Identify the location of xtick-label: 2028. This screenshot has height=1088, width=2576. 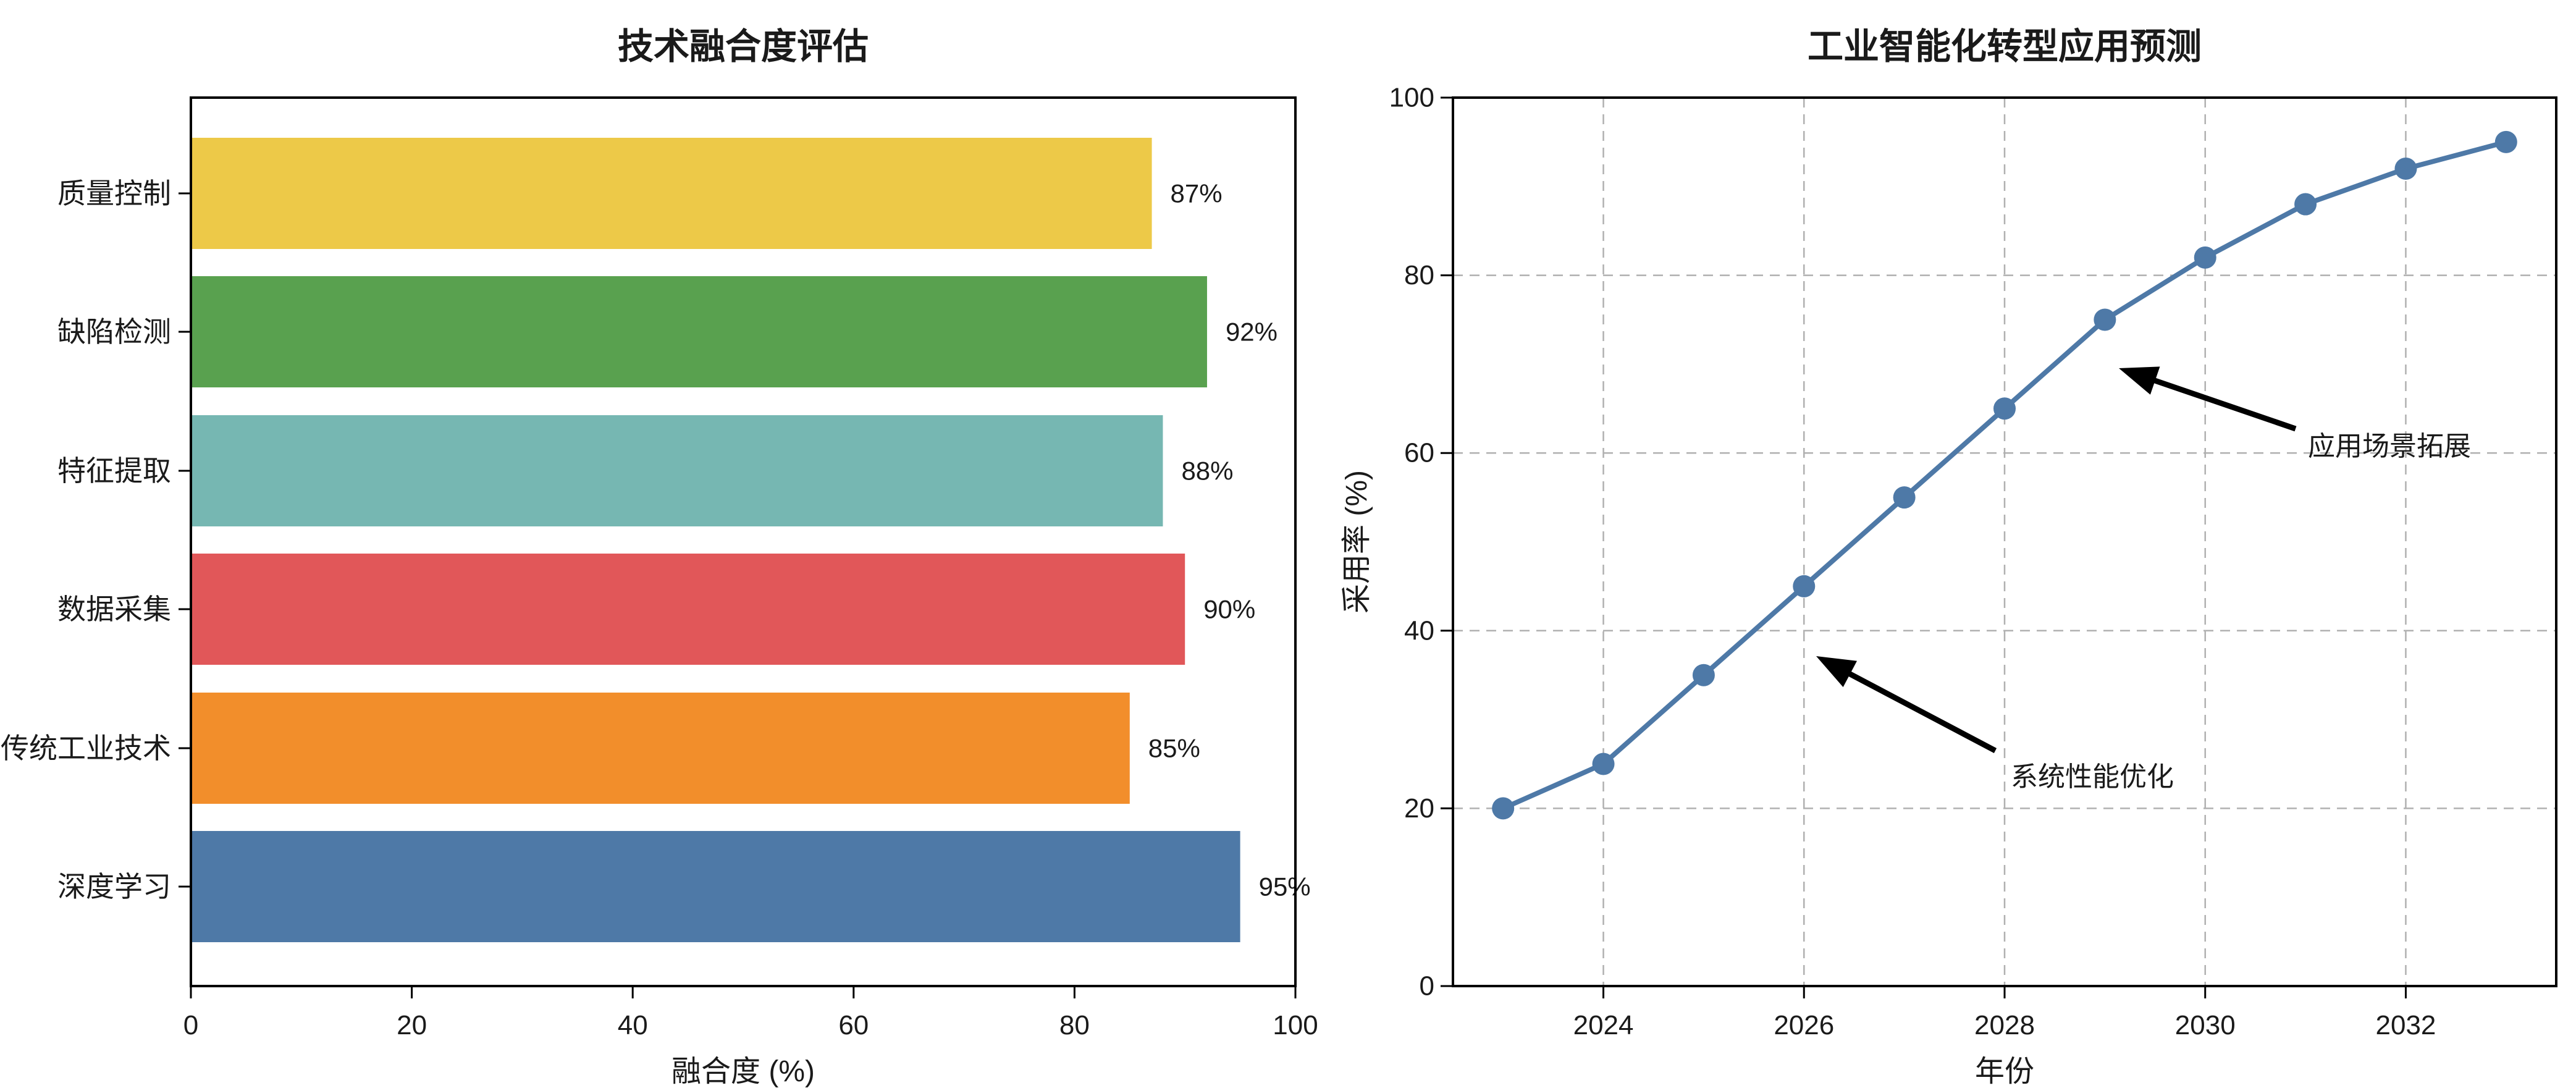
(2004, 1025).